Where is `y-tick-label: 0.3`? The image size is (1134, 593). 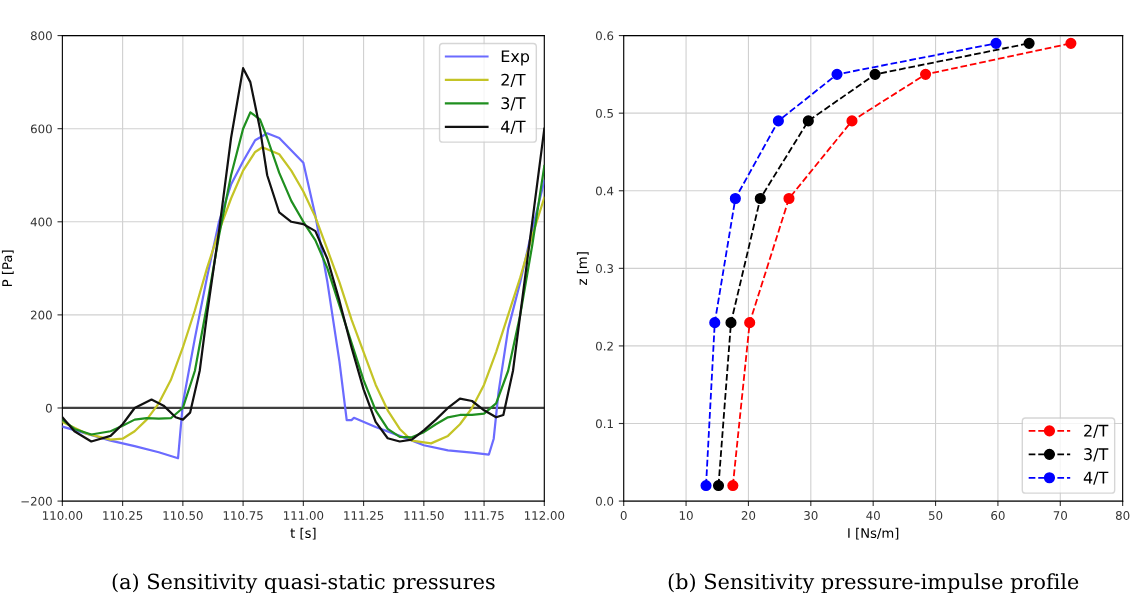
y-tick-label: 0.3 is located at coordinates (604, 268).